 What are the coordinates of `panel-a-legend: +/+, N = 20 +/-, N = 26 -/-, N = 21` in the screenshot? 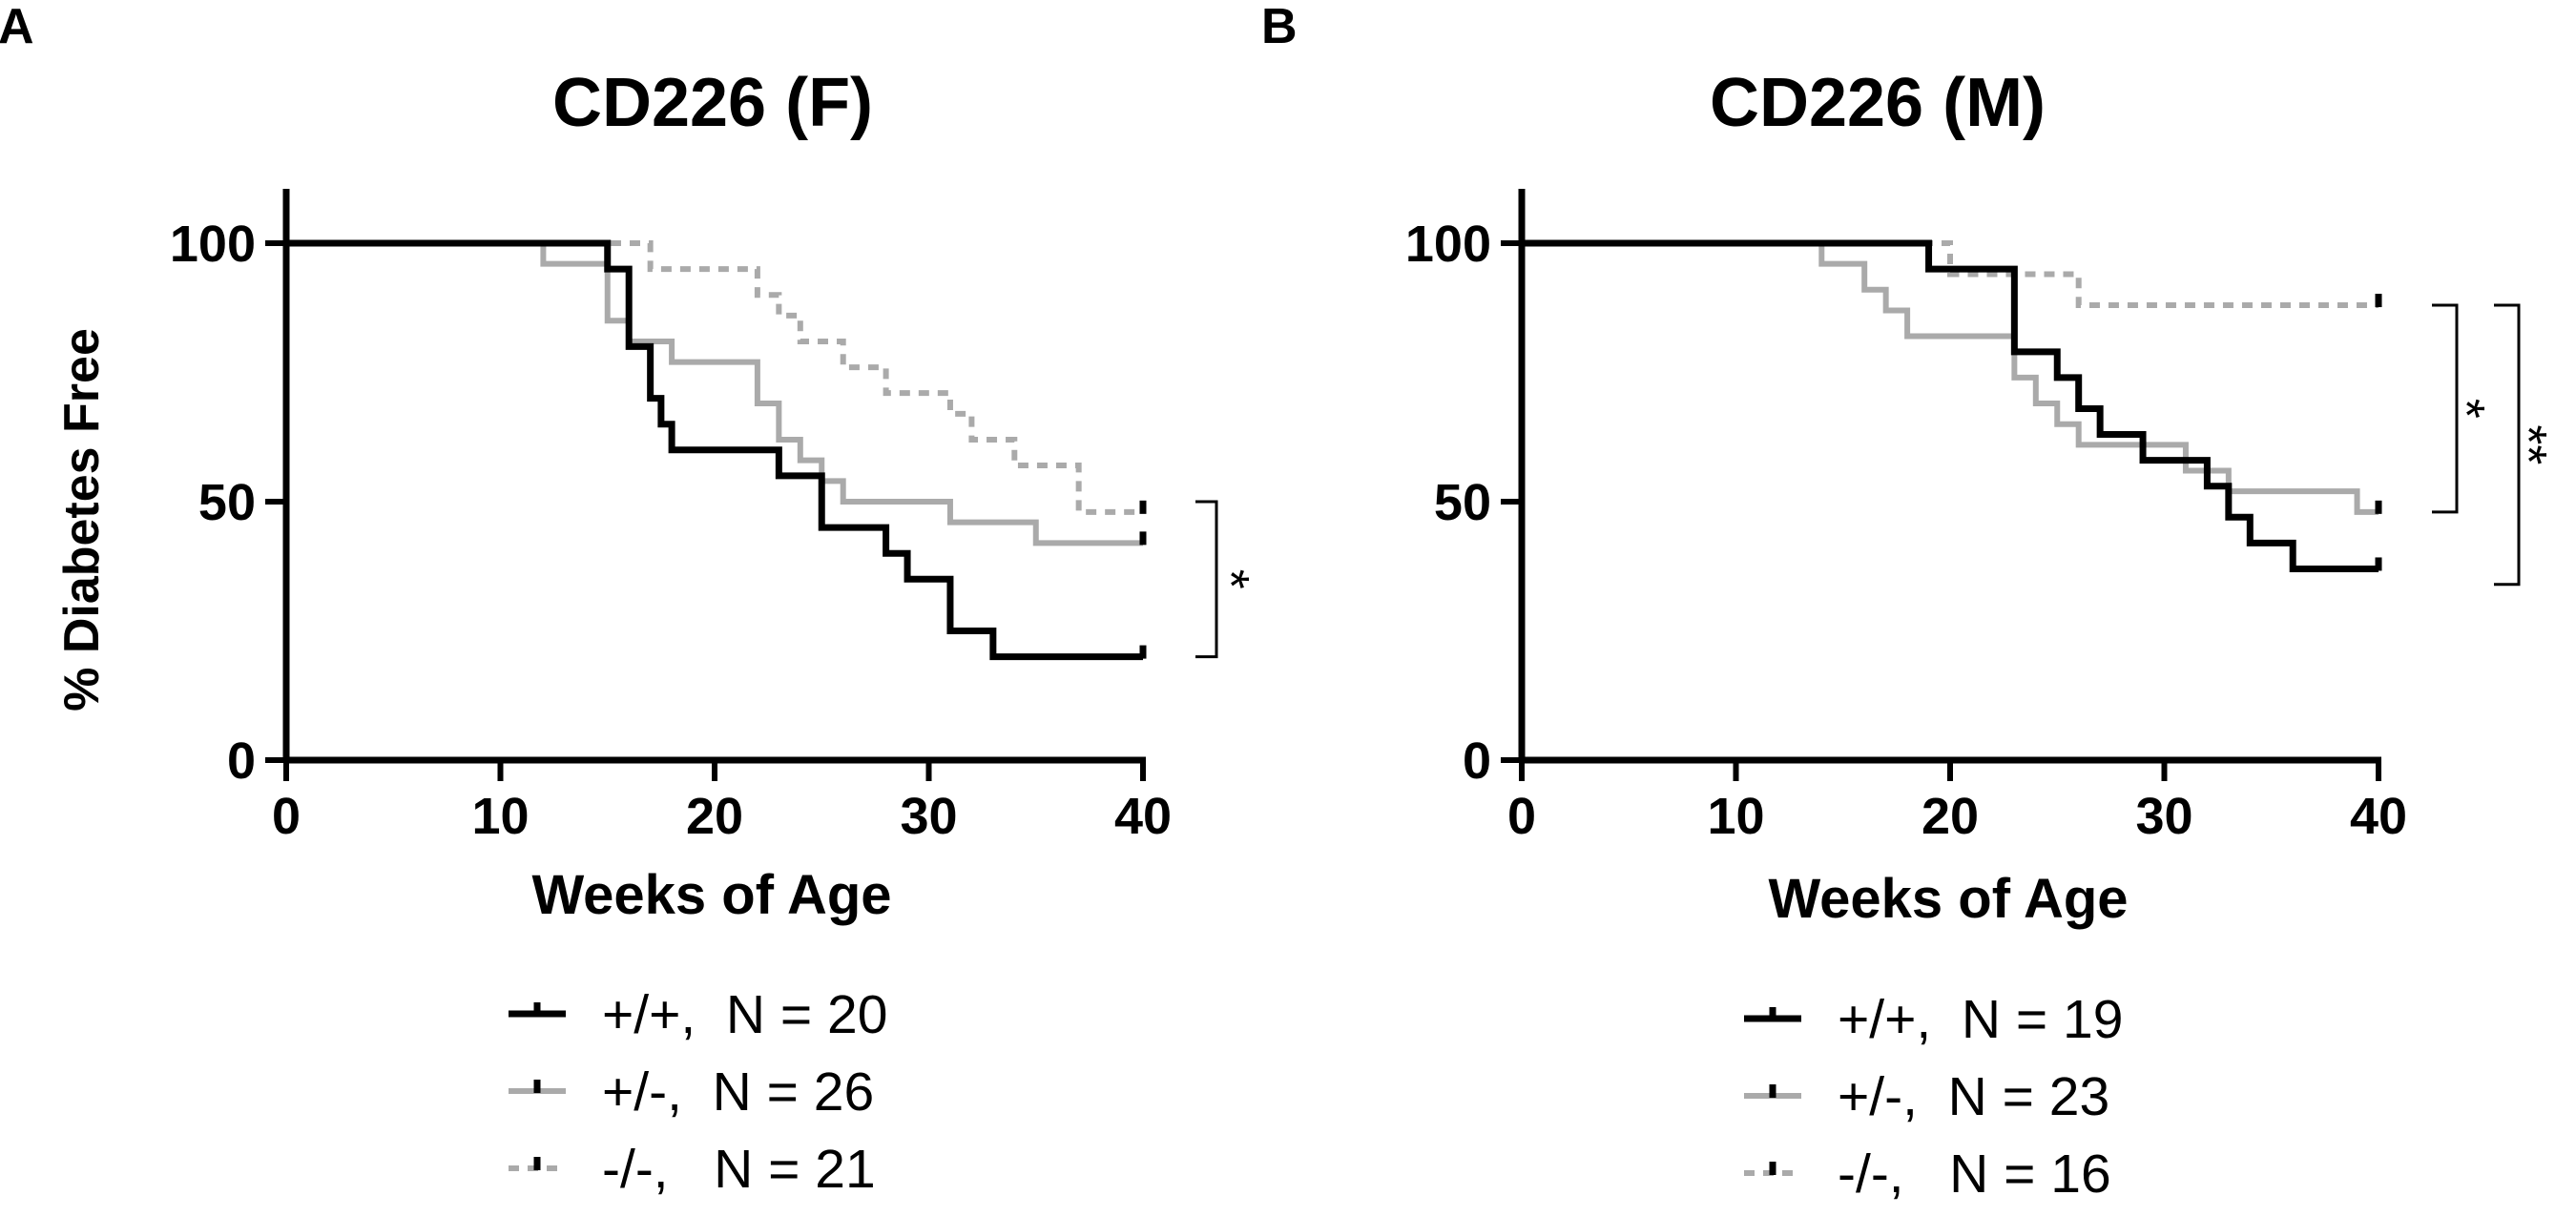 It's located at (698, 1092).